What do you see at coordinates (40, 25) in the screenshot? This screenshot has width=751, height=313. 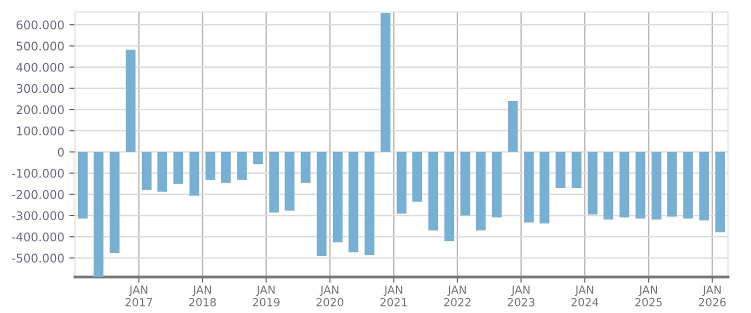 I see `y-tick-label: 600.000` at bounding box center [40, 25].